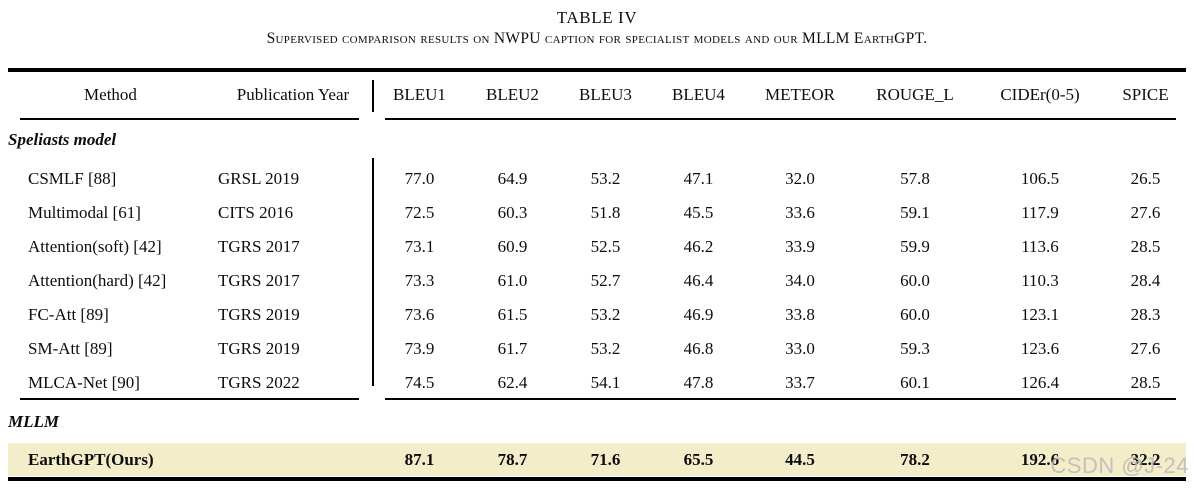 Image resolution: width=1194 pixels, height=491 pixels. What do you see at coordinates (698, 246) in the screenshot?
I see `metric-value-cell: 46.2` at bounding box center [698, 246].